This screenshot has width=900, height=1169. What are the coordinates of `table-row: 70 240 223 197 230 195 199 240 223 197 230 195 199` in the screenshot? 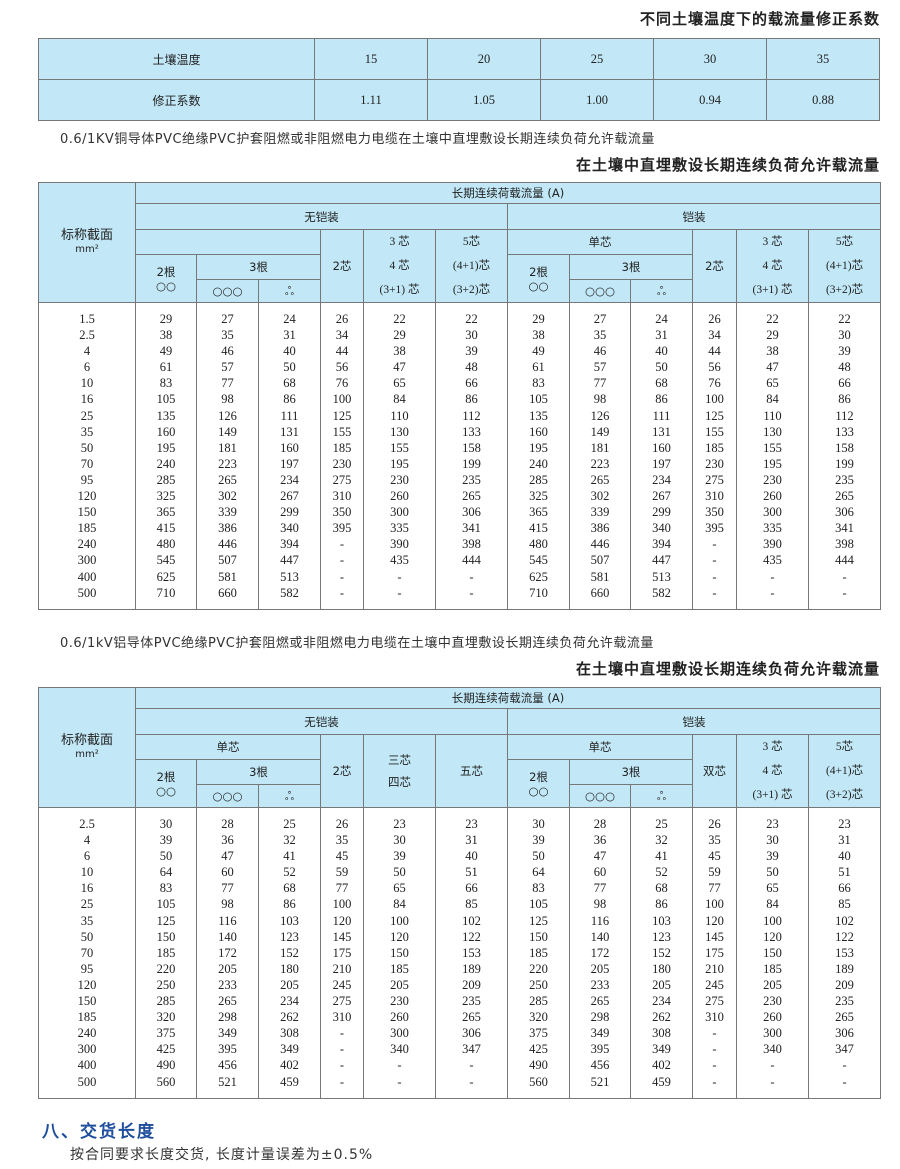 It's located at (460, 463).